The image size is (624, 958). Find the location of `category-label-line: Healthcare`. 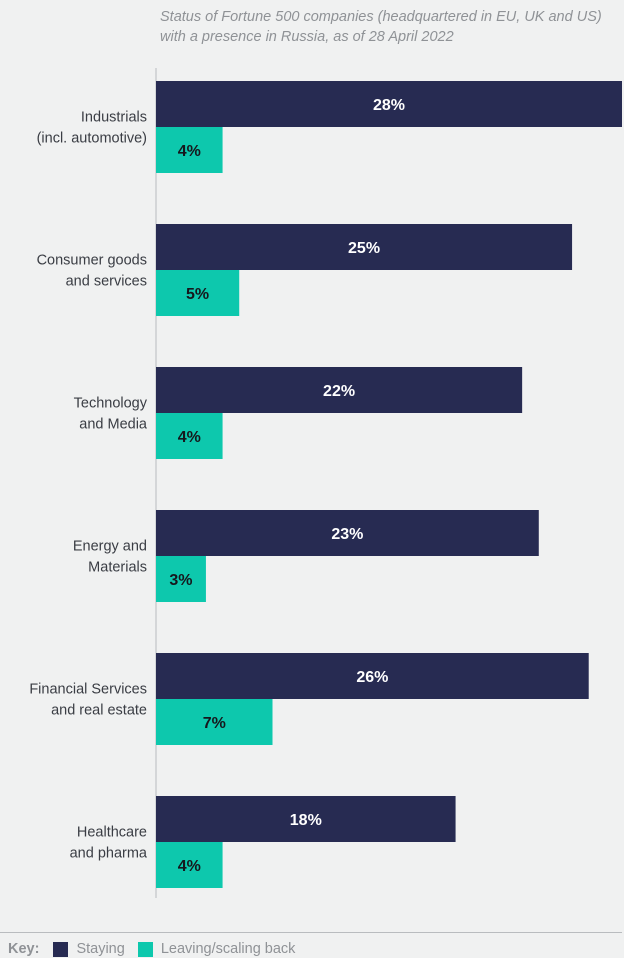

category-label-line: Healthcare is located at coordinates (112, 833).